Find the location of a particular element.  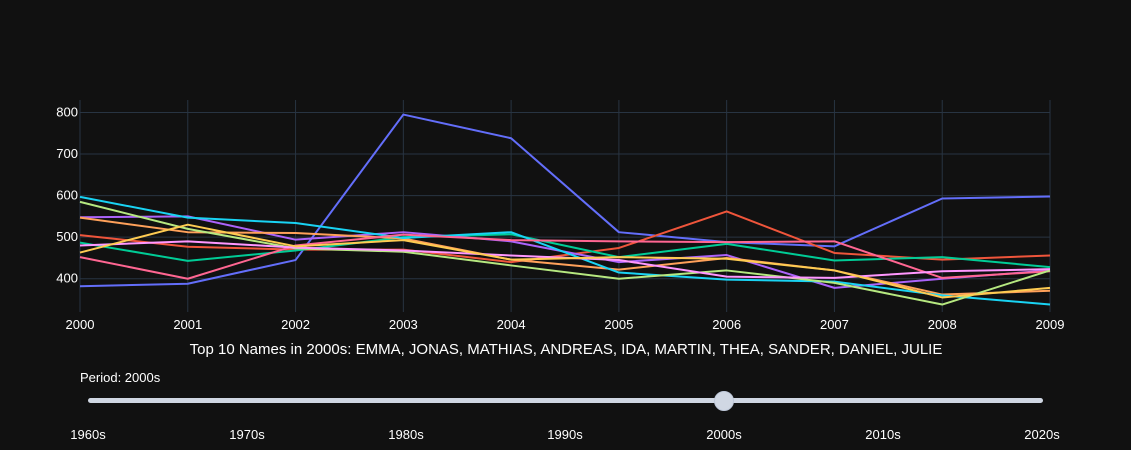

series-line-jonas is located at coordinates (565, 237).